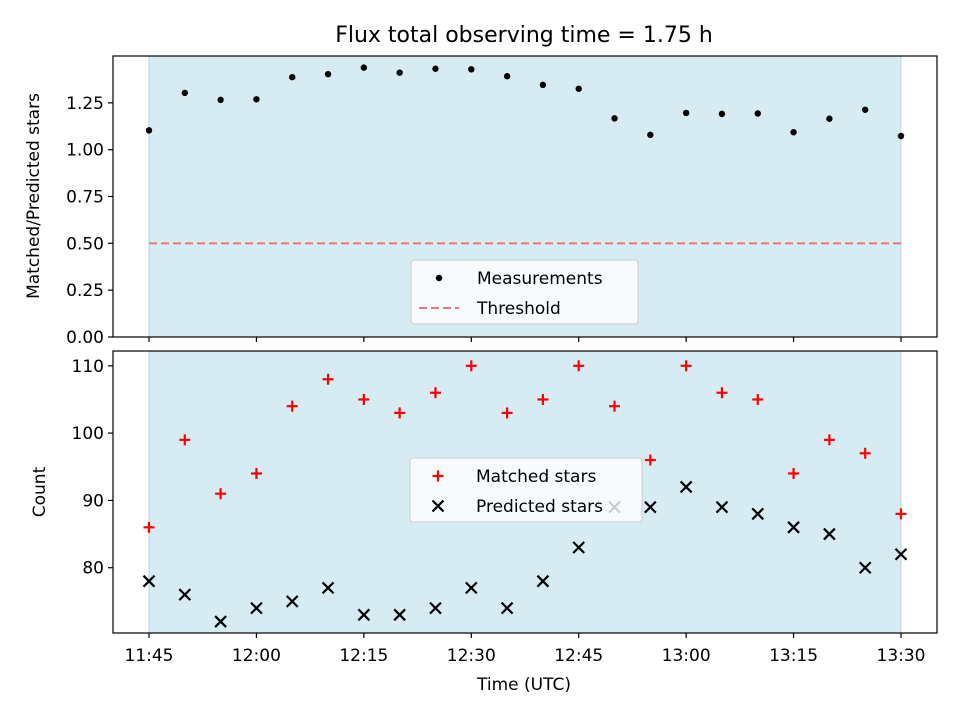  I want to click on legend: Measurements Threshold, so click(524, 292).